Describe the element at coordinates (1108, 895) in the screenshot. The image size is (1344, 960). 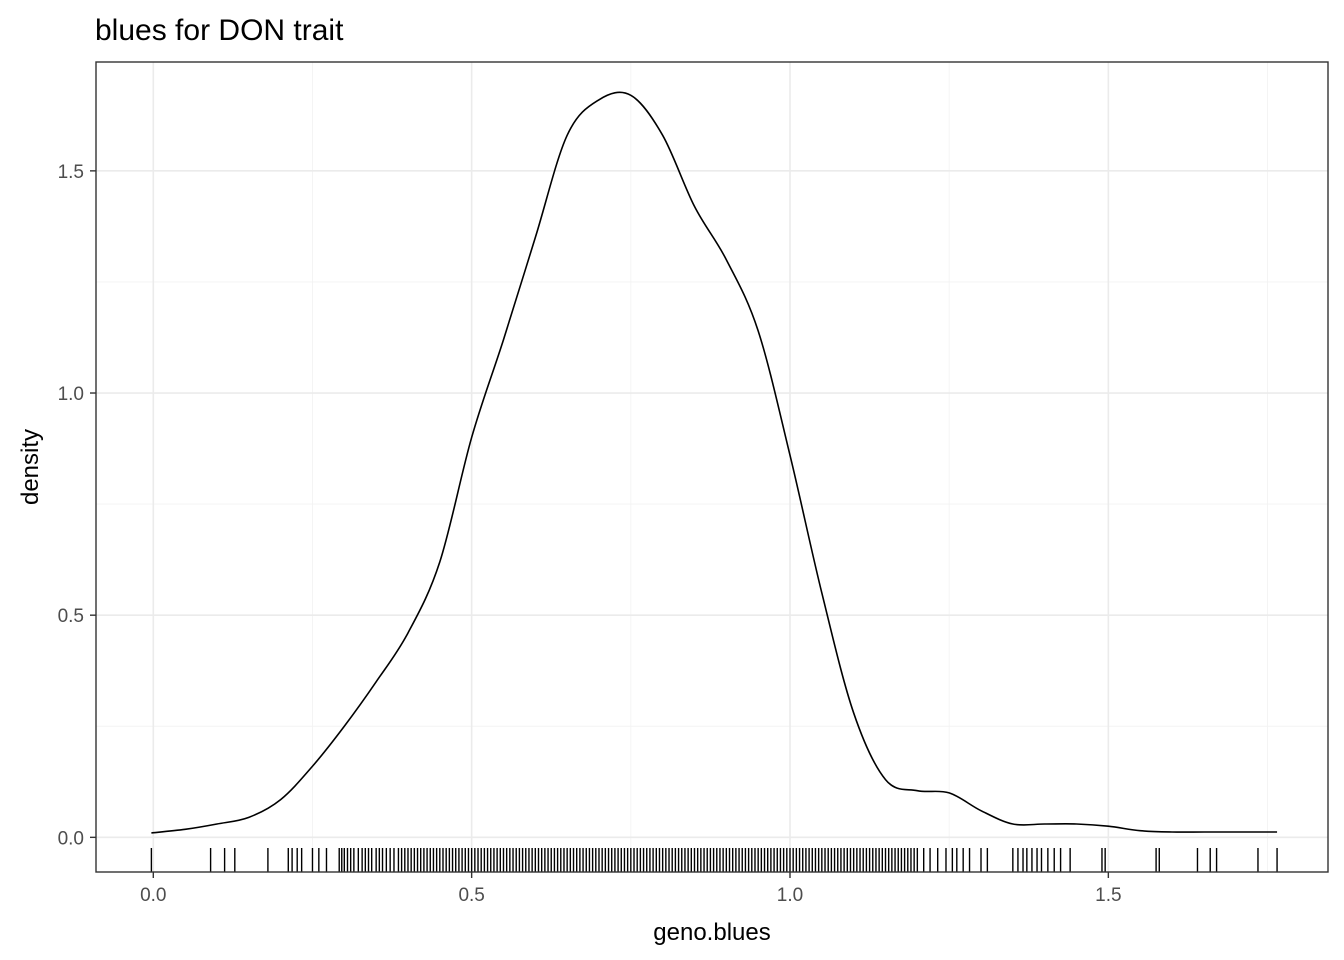
I see `x-tick-label: 1.5` at that location.